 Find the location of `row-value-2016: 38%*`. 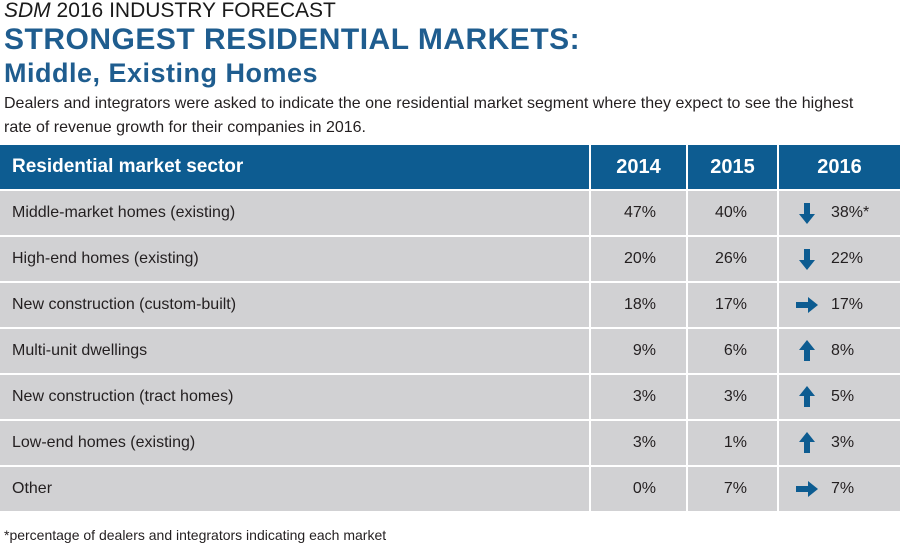

row-value-2016: 38%* is located at coordinates (850, 212).